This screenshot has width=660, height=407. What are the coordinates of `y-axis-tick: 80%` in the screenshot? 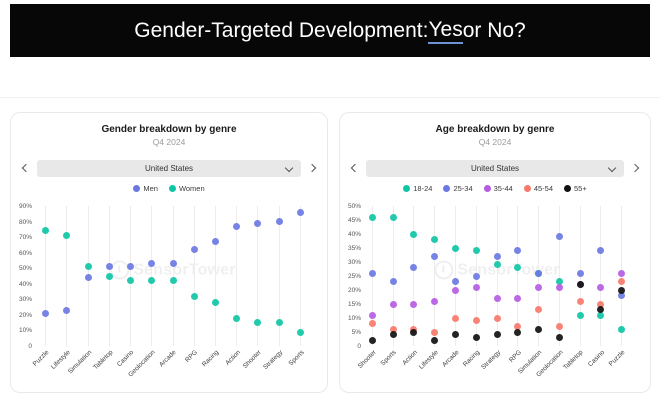 It's located at (25, 222).